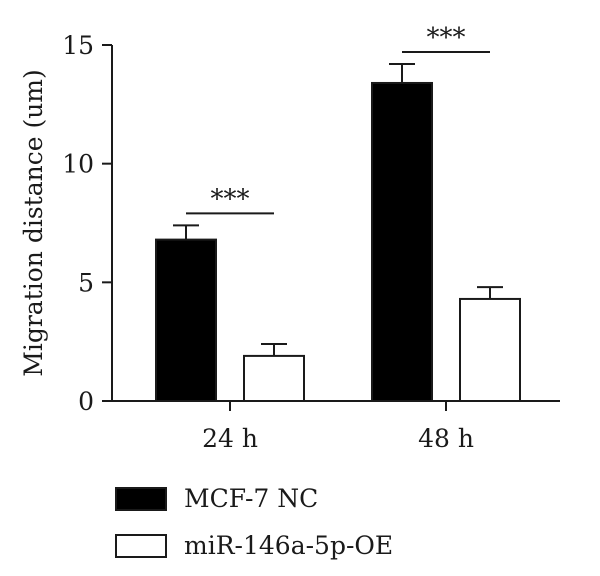 This screenshot has width=600, height=576. Describe the element at coordinates (446, 438) in the screenshot. I see `x-tick-label: 48 h` at that location.